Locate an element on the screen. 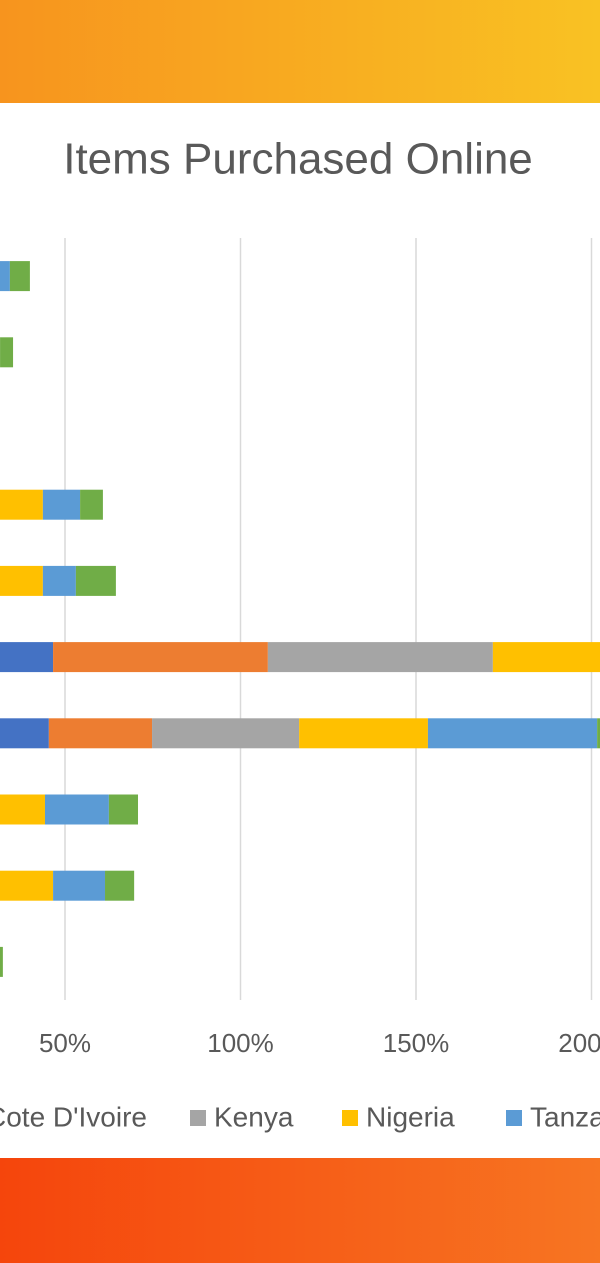 The image size is (600, 1263). x-tick-label: 150% is located at coordinates (416, 1043).